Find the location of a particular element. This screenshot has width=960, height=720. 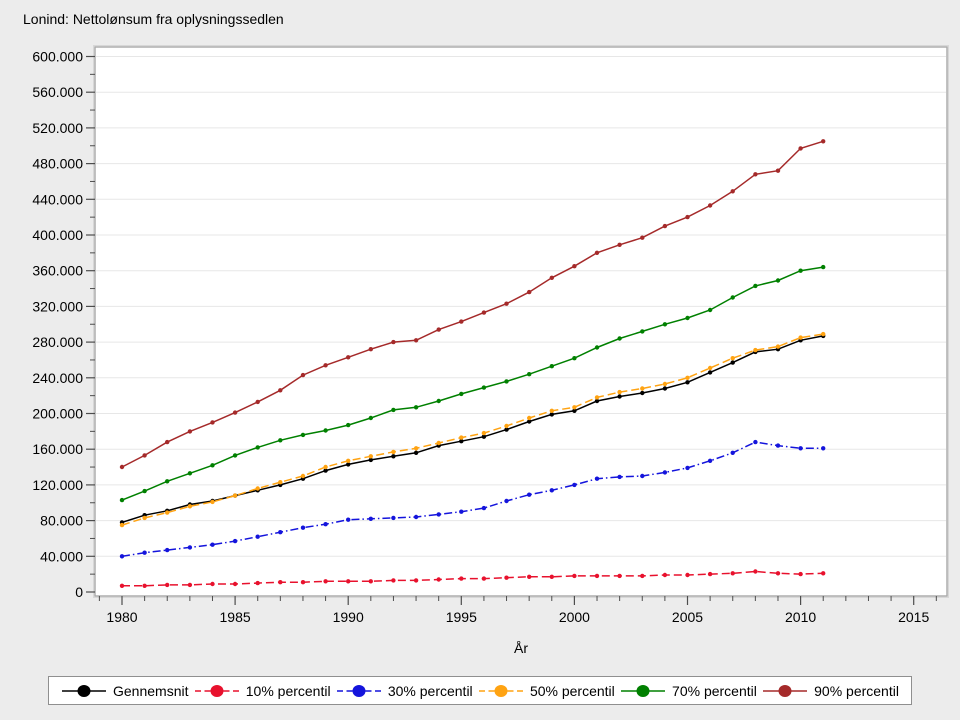

x-tick-label: 1995 is located at coordinates (461, 617).